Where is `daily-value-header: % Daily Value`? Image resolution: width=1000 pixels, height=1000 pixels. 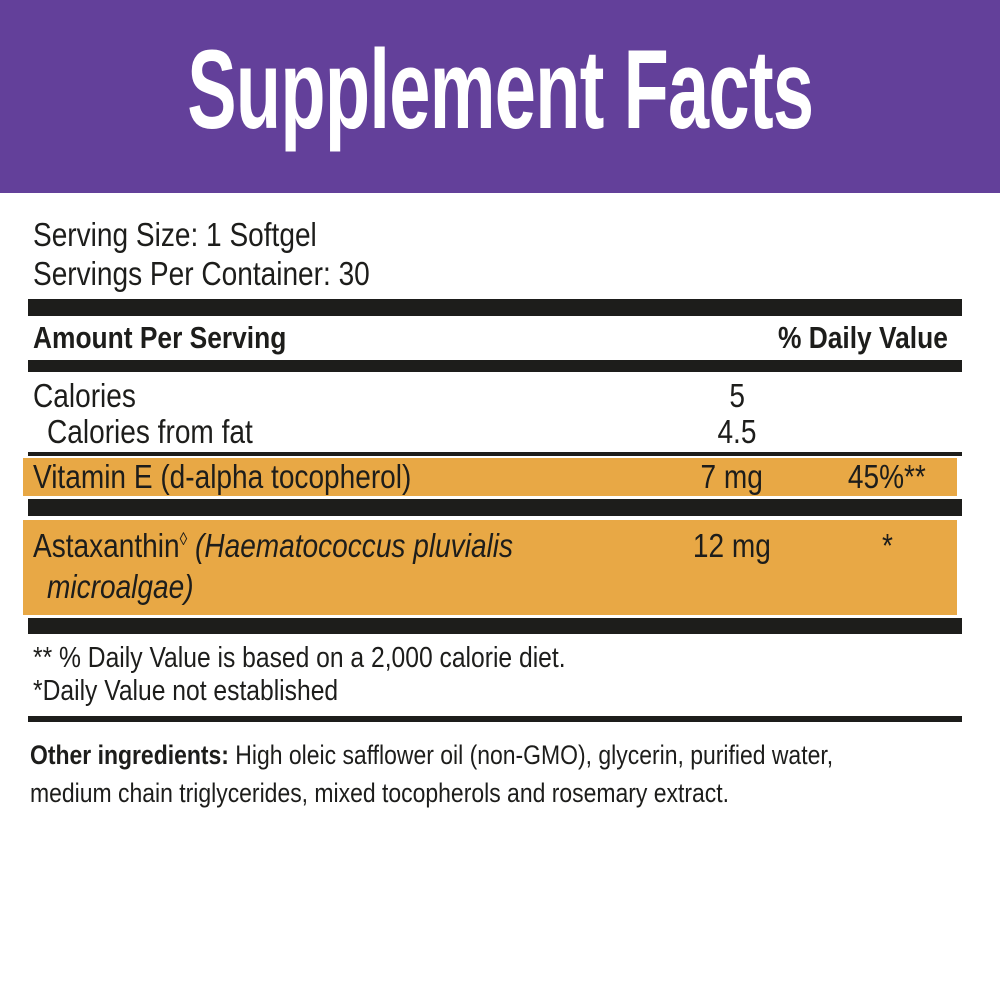 daily-value-header: % Daily Value is located at coordinates (863, 337).